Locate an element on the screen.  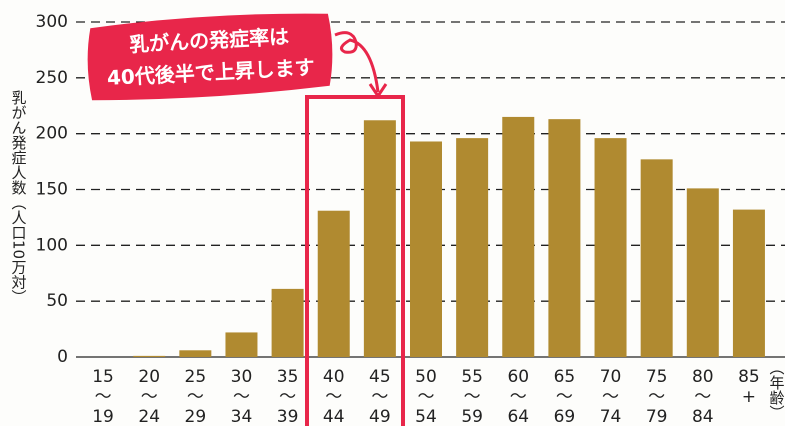
x-tick-label: 60 is located at coordinates (518, 377).